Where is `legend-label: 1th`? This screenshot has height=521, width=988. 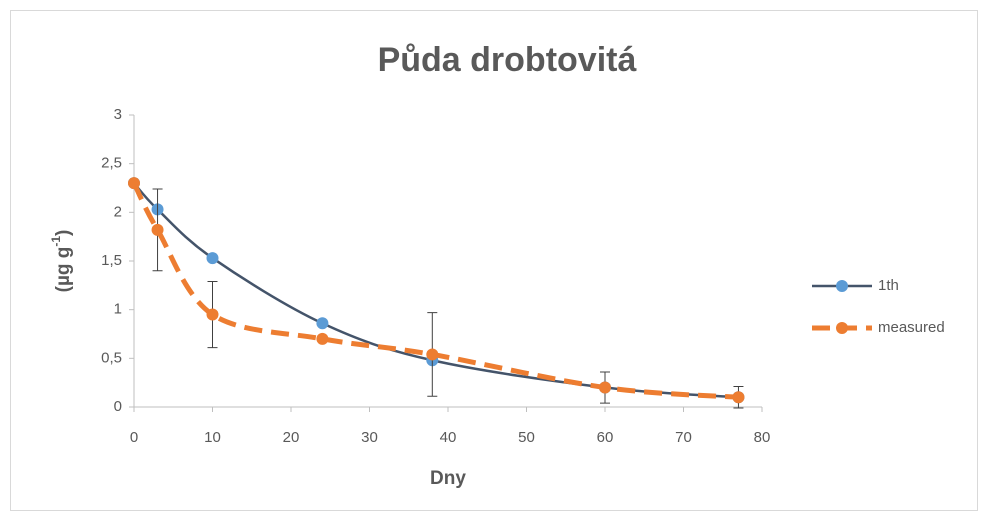 legend-label: 1th is located at coordinates (888, 285).